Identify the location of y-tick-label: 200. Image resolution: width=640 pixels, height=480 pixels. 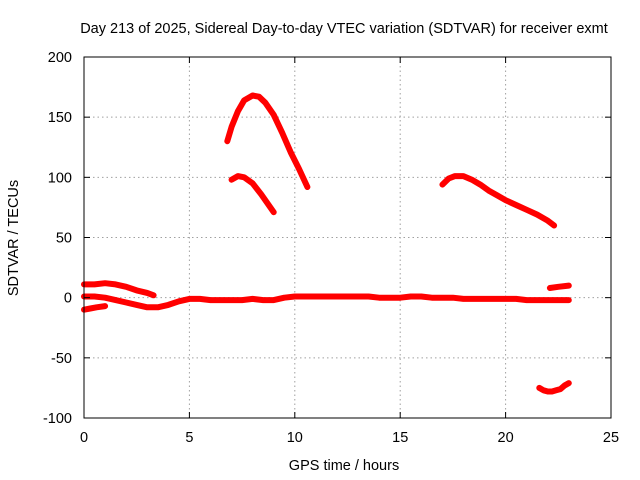
(60, 58).